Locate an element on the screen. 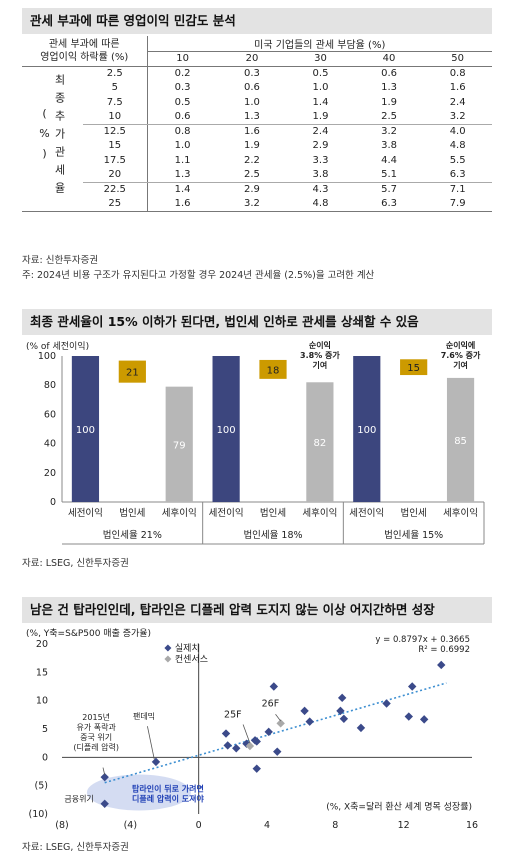 The image size is (521, 854). col-header-cell: 50 is located at coordinates (457, 59).